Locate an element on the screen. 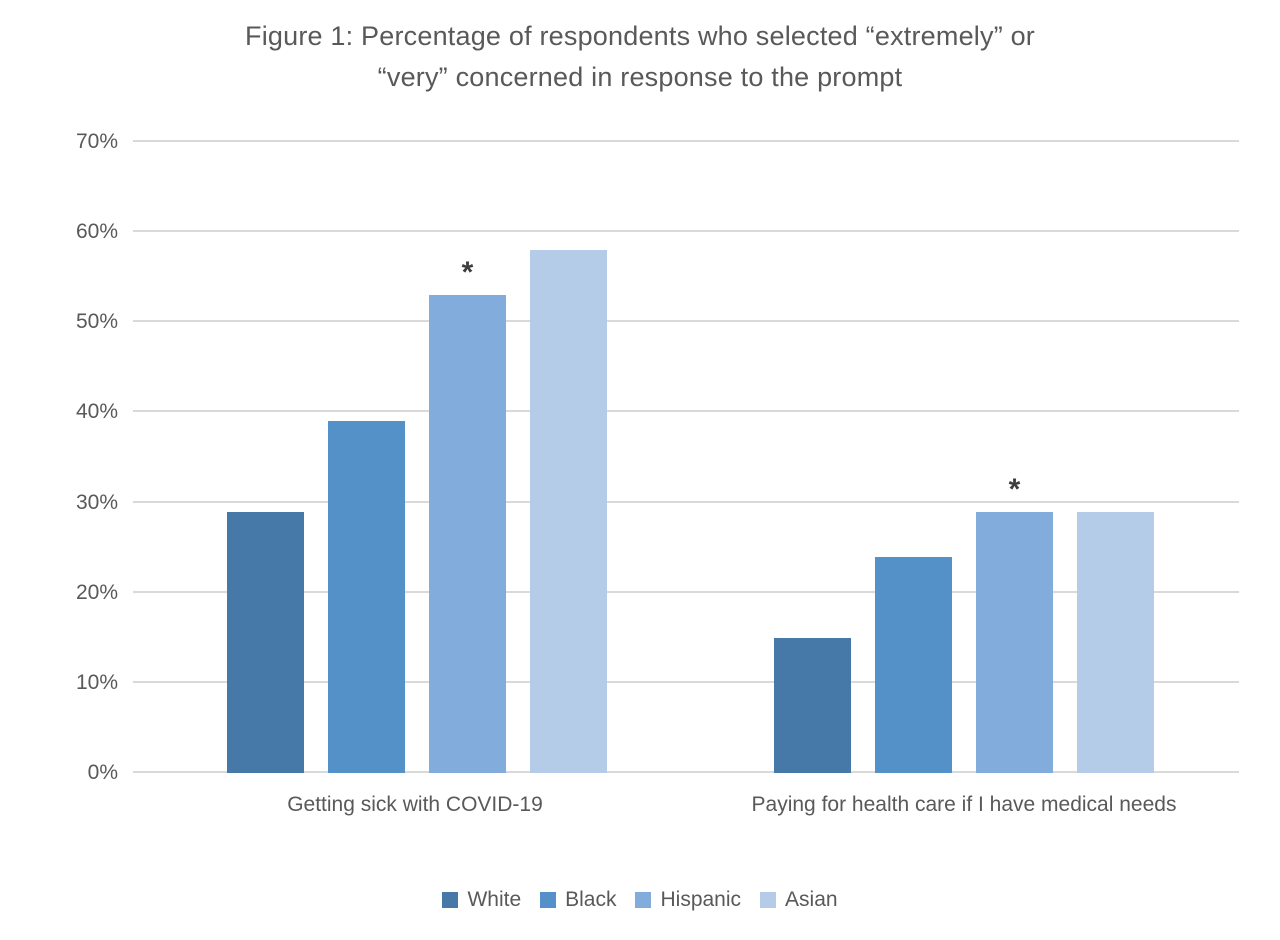 The height and width of the screenshot is (940, 1280). legend-label: Asian is located at coordinates (811, 899).